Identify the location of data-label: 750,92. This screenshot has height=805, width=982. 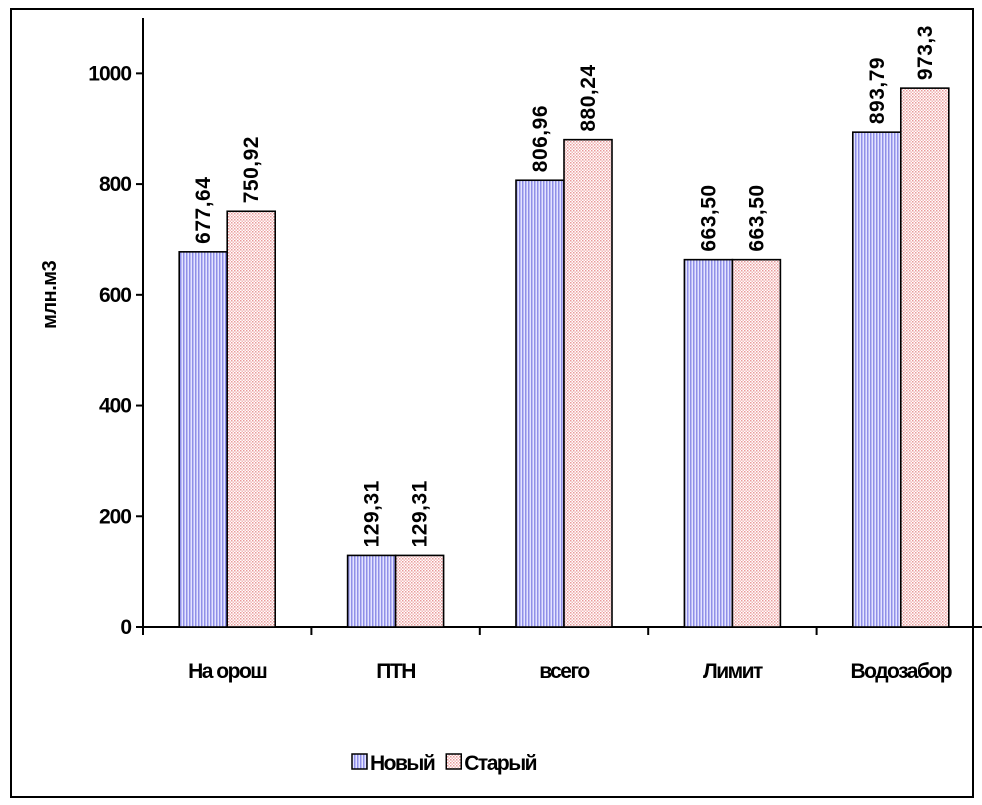
(251, 169).